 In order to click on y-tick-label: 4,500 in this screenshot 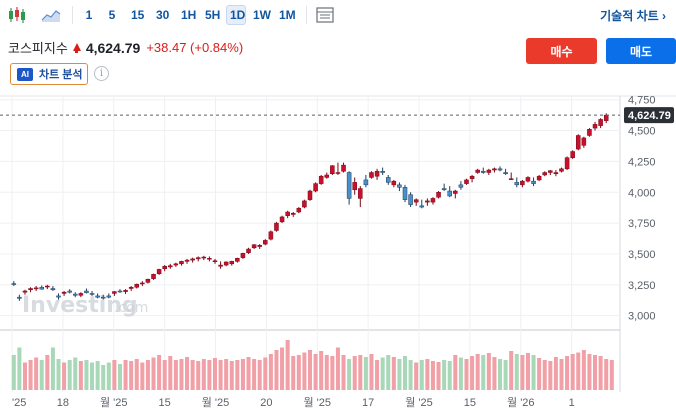, I will do `click(642, 132)`.